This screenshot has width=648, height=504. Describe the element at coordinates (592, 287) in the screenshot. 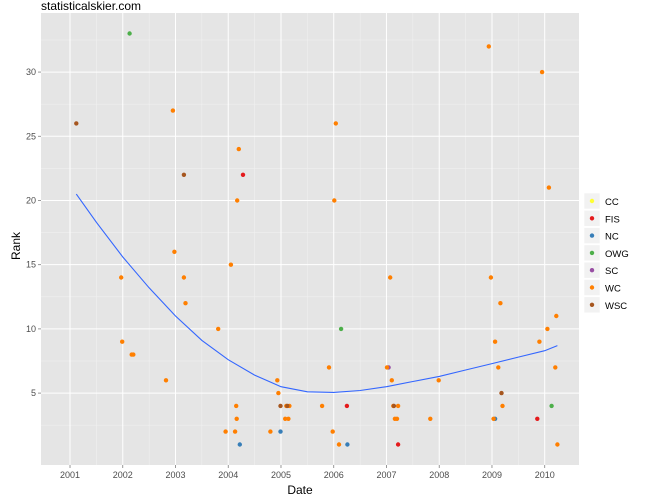

I see `legend-swatch-wc` at that location.